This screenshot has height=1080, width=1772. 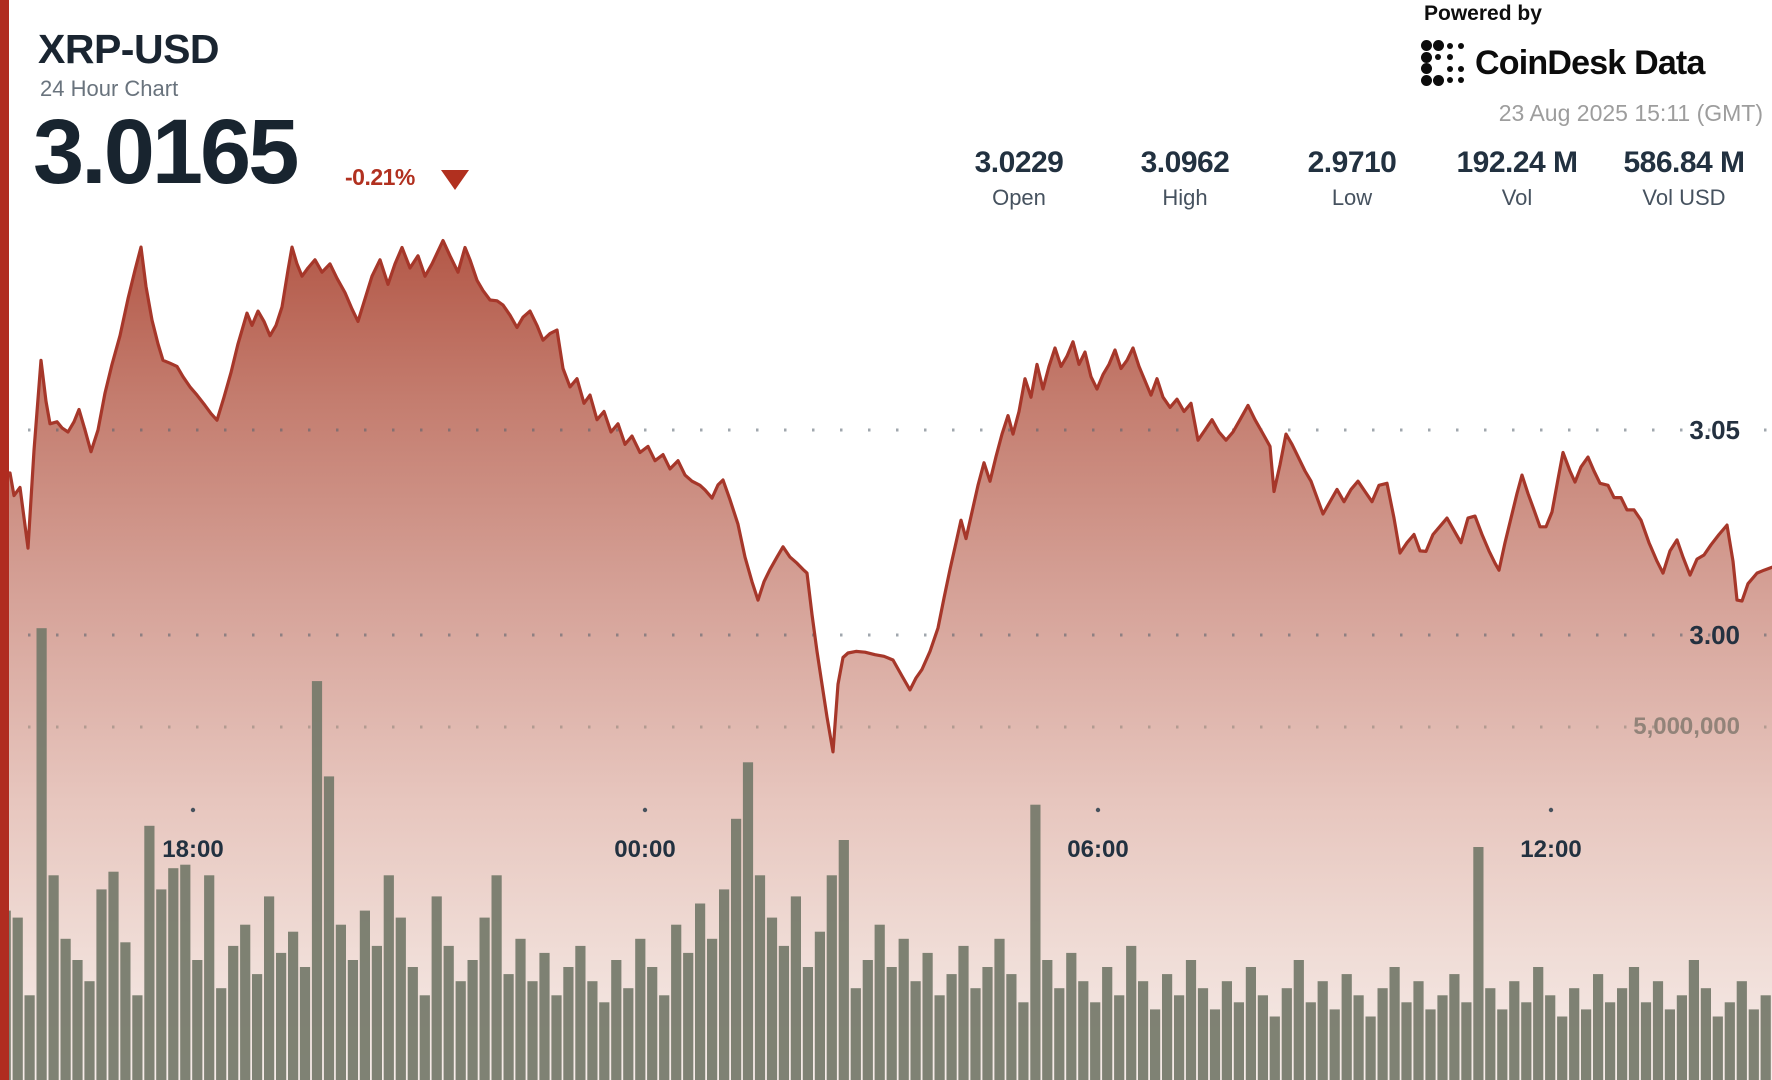 I want to click on coindesk-data-logo: CoinDesk Data, so click(x=1563, y=63).